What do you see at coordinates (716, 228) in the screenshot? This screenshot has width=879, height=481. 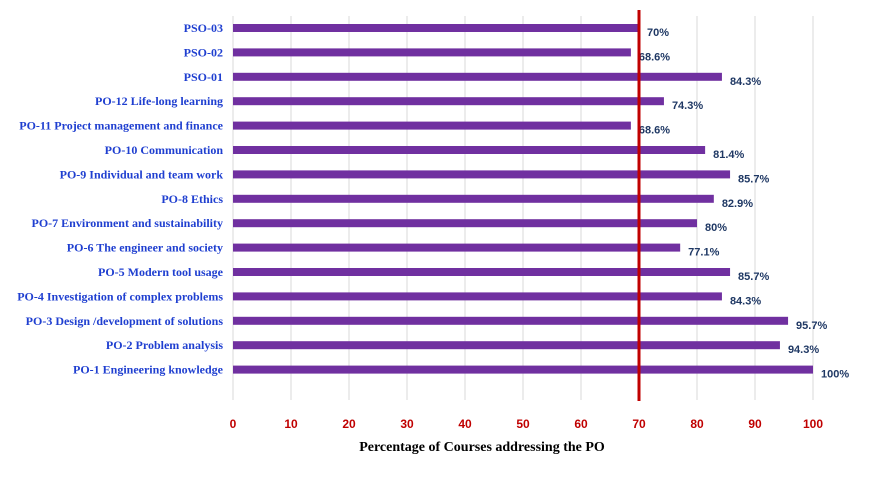 I see `value-label: 80%` at bounding box center [716, 228].